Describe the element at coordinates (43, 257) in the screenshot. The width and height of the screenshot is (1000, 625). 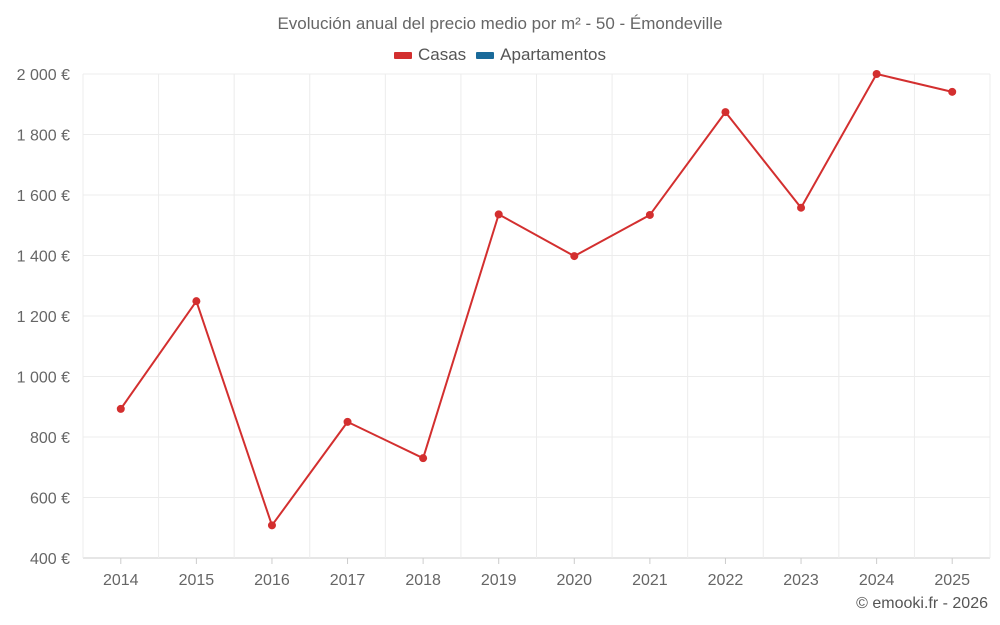
I see `y-tick-label: 1 400 €` at that location.